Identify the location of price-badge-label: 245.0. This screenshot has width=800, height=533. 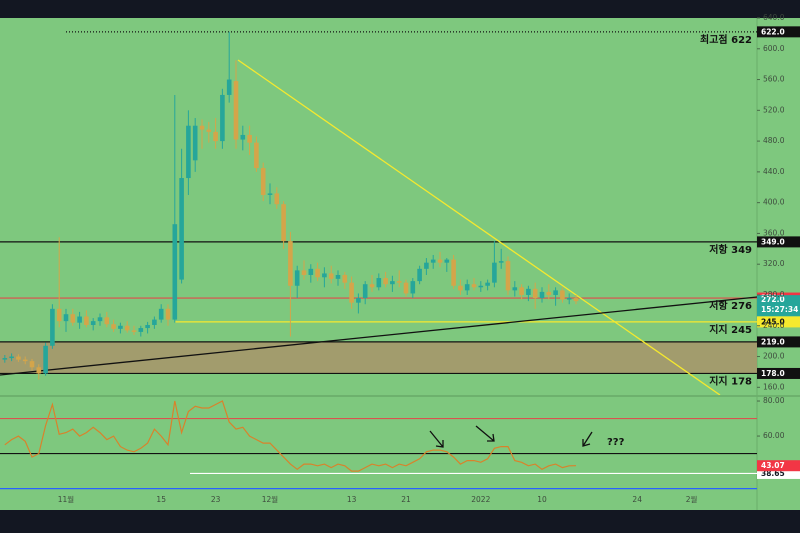
(773, 321).